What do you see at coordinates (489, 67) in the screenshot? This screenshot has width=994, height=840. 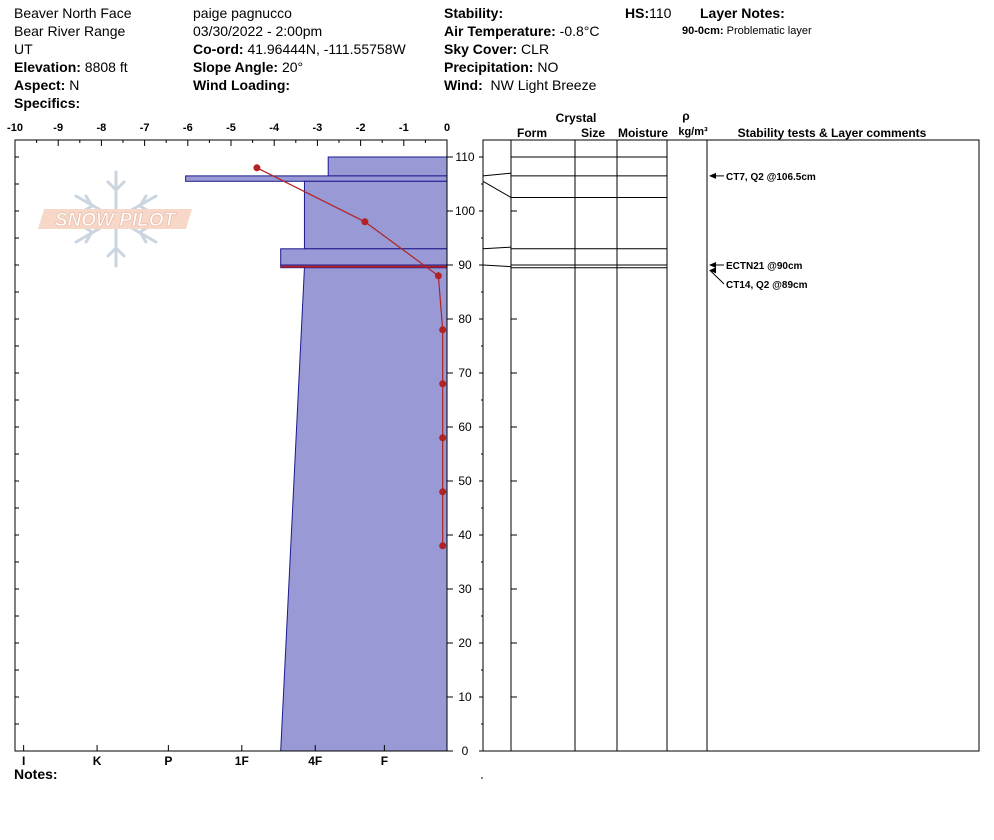 I see `precip-label: Precipitation:` at bounding box center [489, 67].